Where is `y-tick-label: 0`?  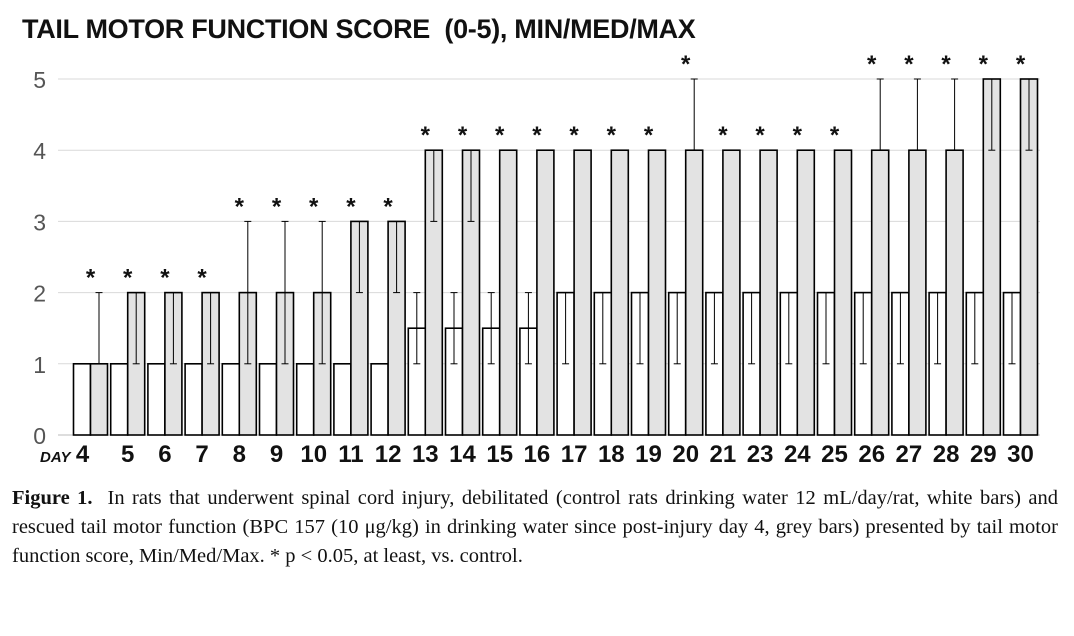 y-tick-label: 0 is located at coordinates (39, 436).